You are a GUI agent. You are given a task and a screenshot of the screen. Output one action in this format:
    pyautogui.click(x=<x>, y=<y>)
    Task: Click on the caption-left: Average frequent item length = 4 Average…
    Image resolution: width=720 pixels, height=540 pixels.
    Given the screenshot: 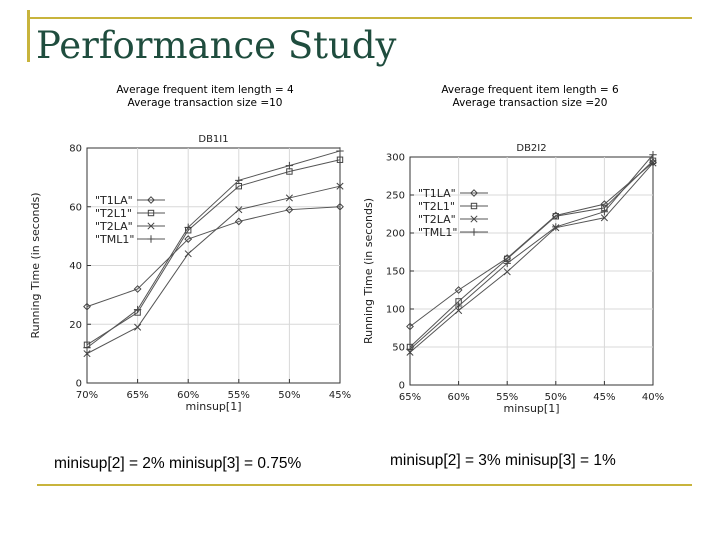 What is the action you would take?
    pyautogui.click(x=205, y=97)
    